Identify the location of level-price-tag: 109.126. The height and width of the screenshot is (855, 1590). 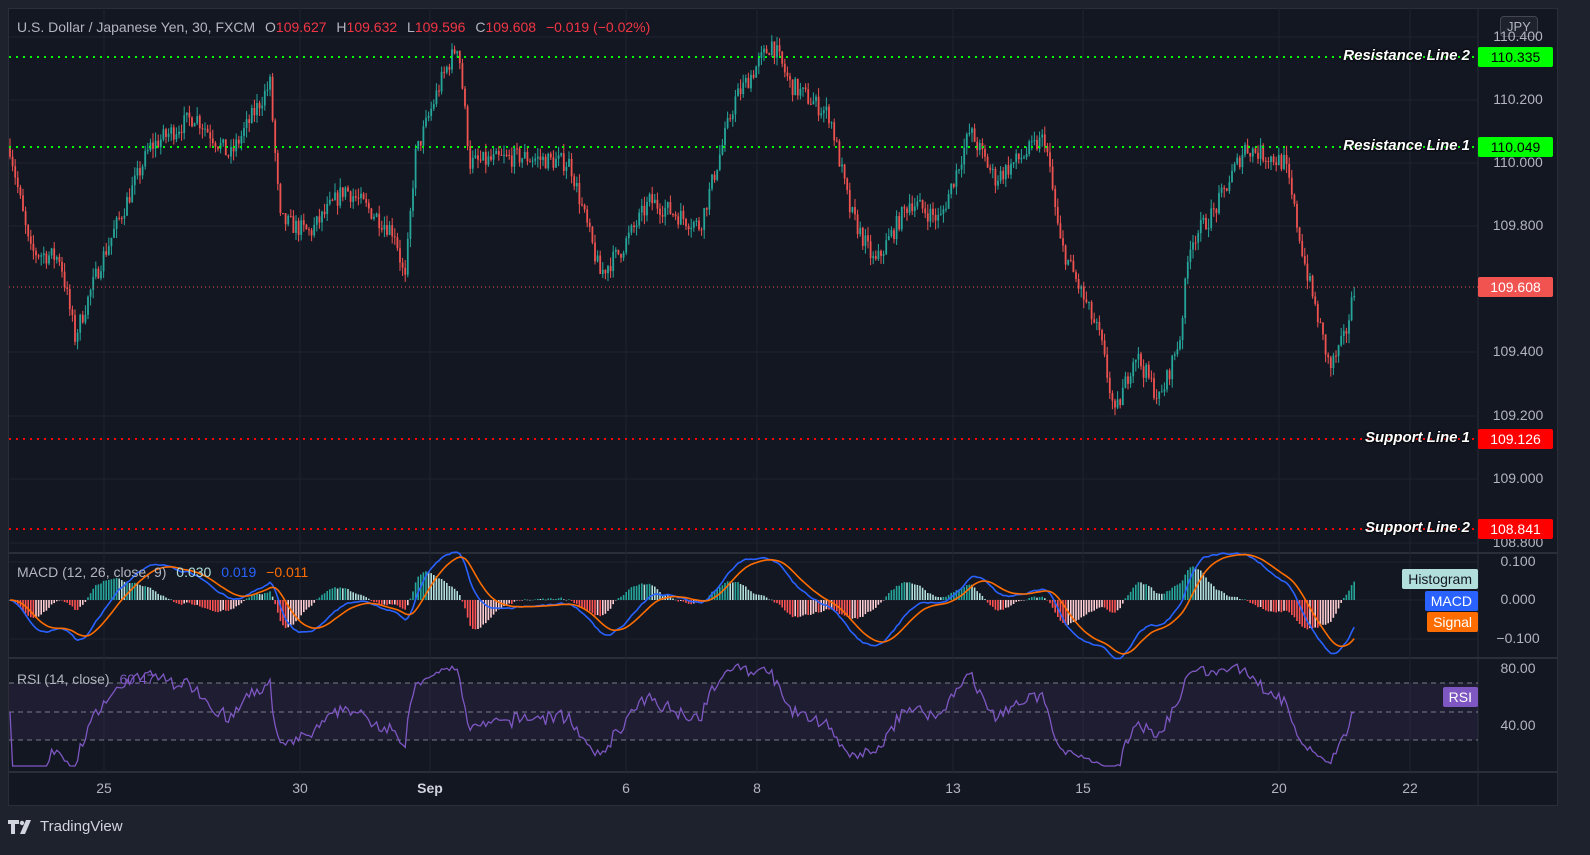
(1515, 439).